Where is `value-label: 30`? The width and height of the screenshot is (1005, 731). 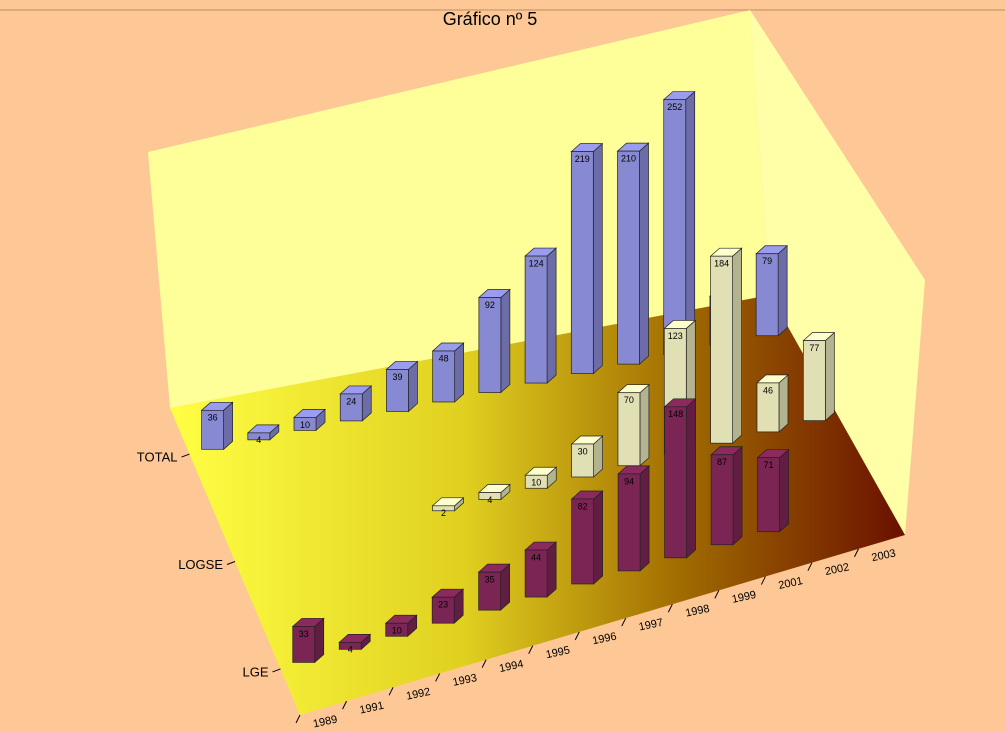 value-label: 30 is located at coordinates (583, 451).